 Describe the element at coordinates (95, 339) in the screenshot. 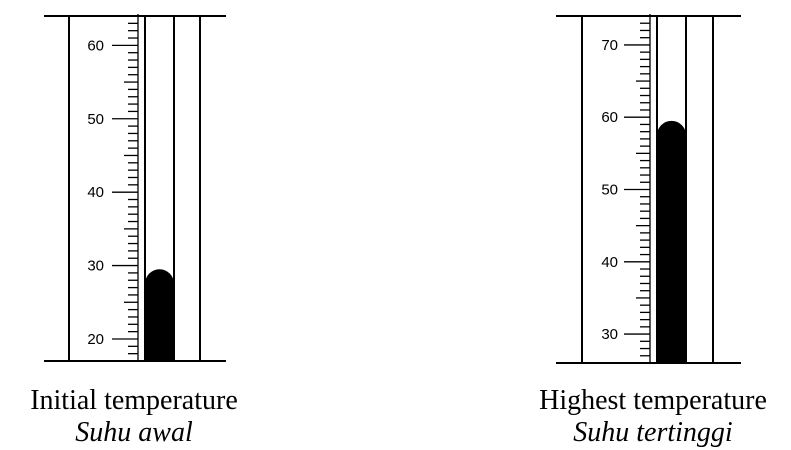

I see `tick-label: 20` at that location.